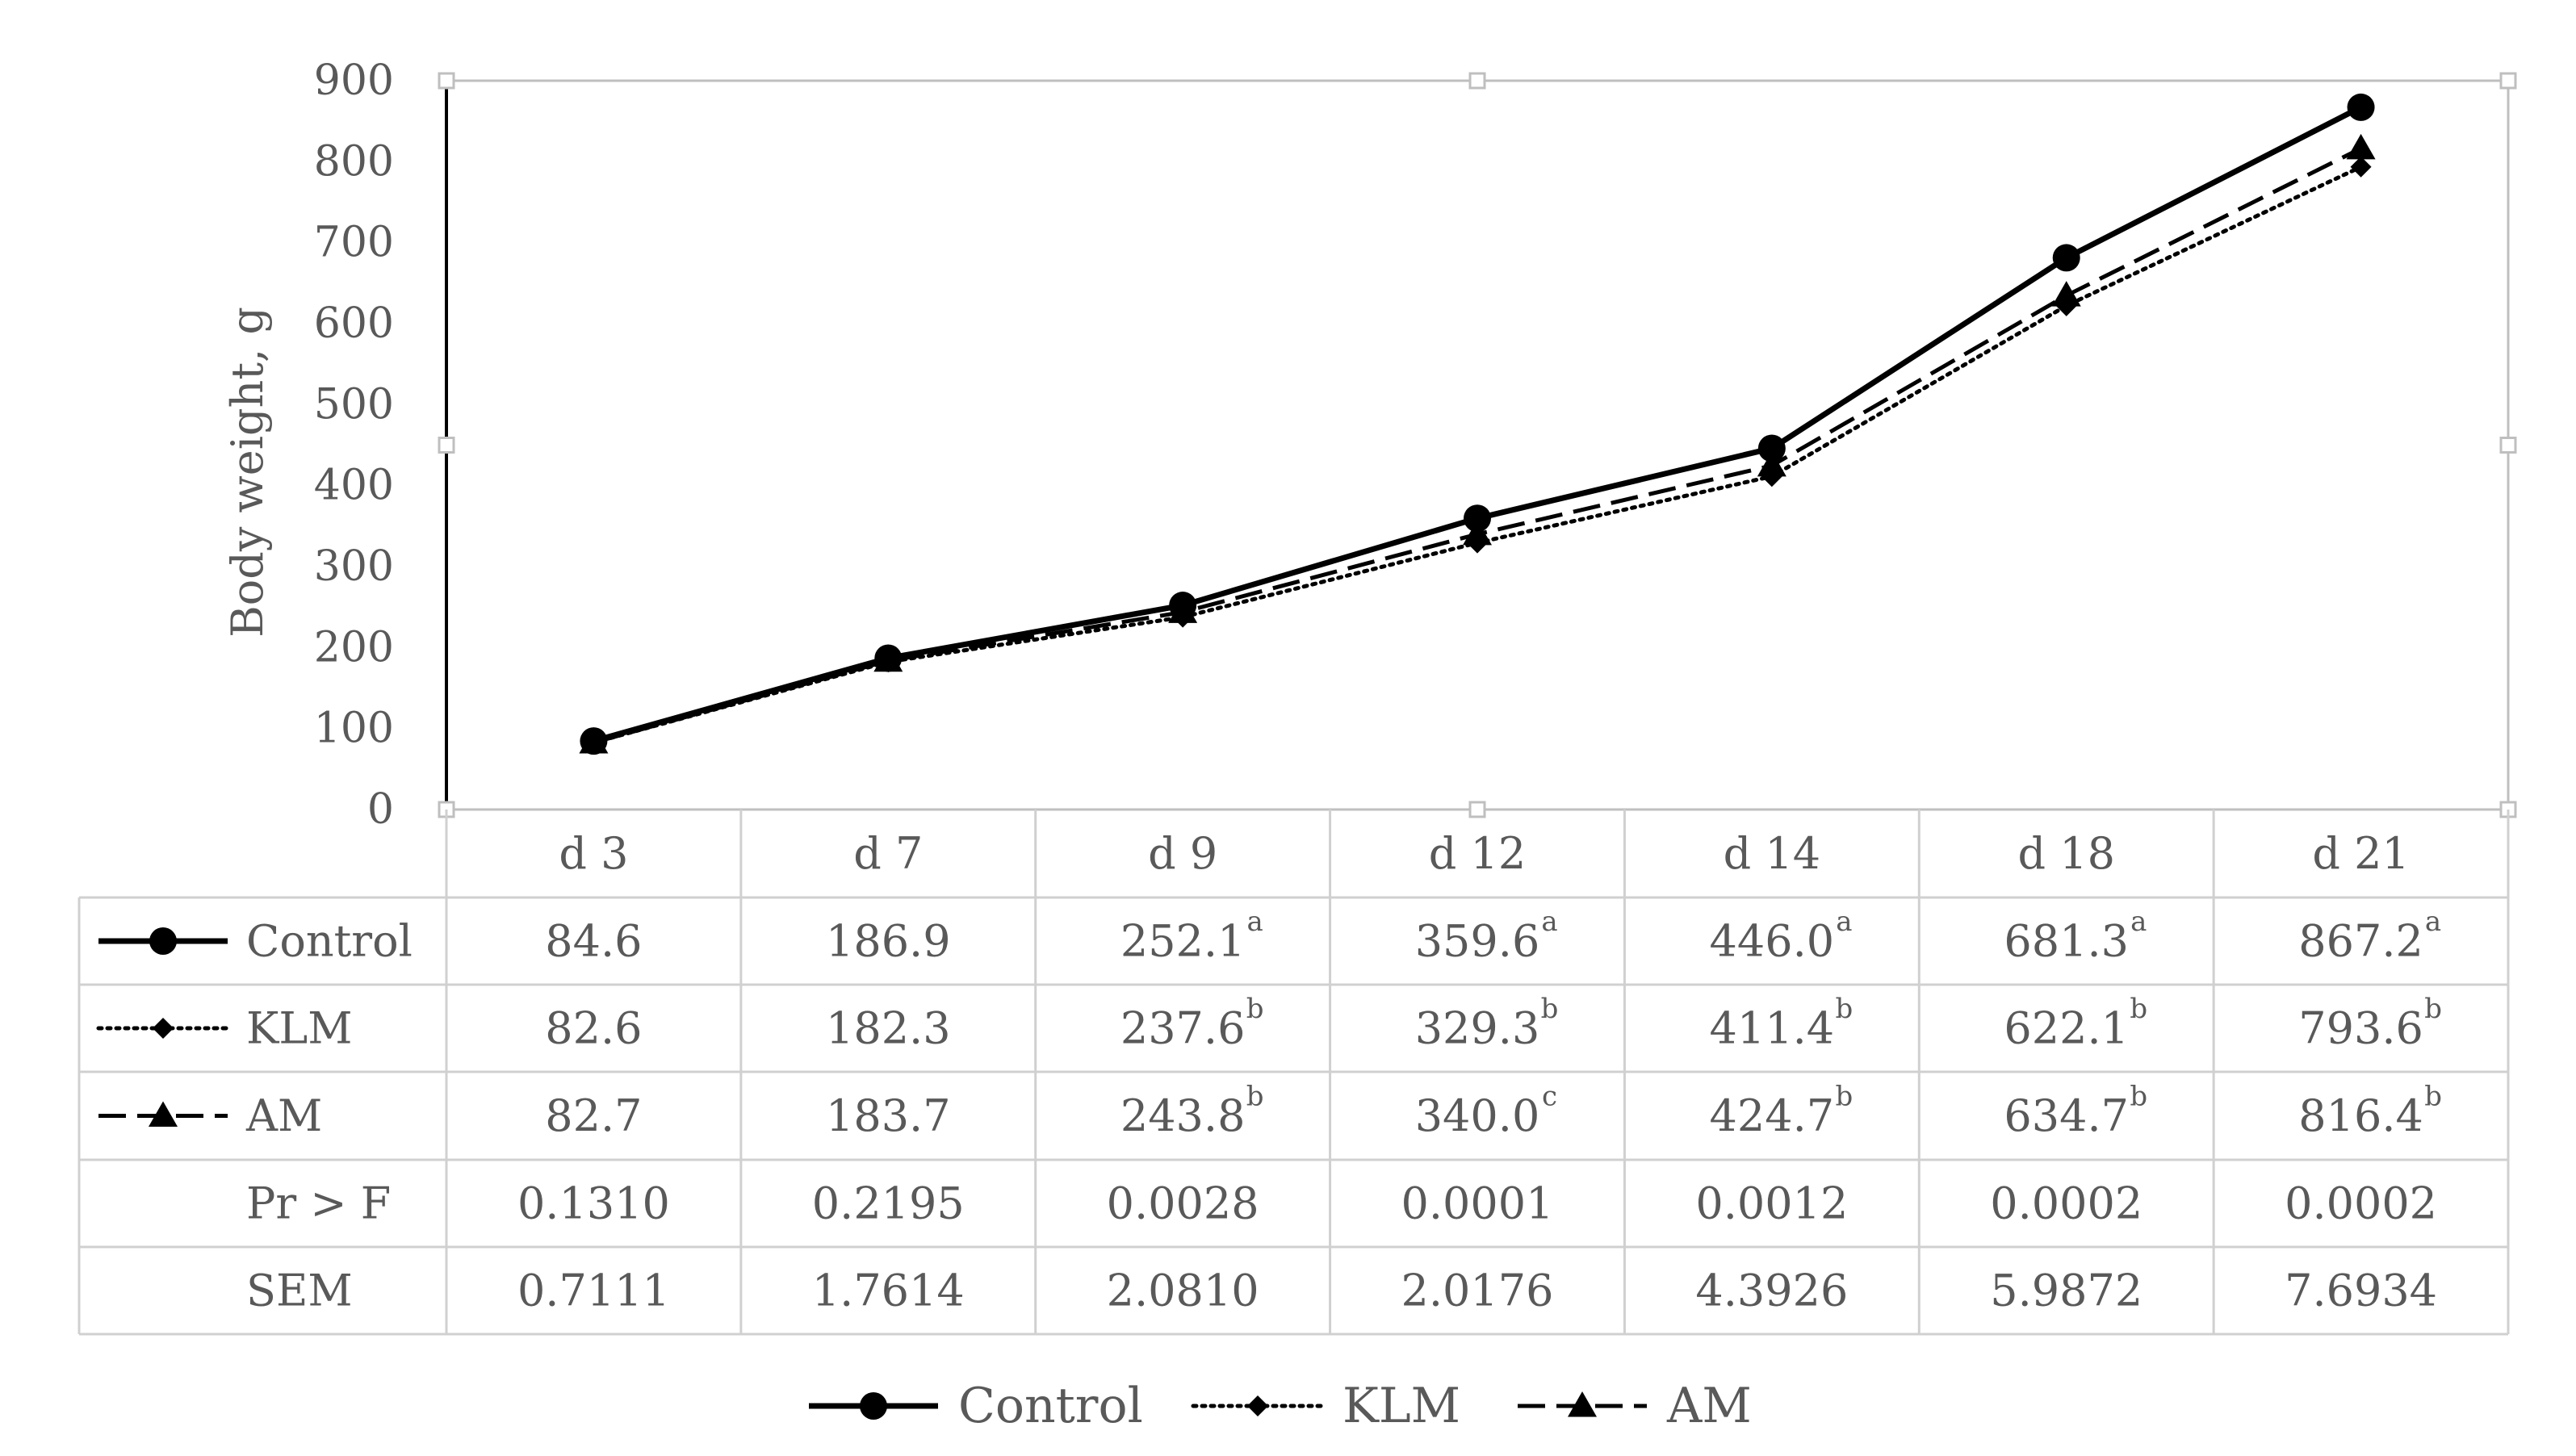  What do you see at coordinates (1477, 942) in the screenshot?
I see `data-label-control: 359.6` at bounding box center [1477, 942].